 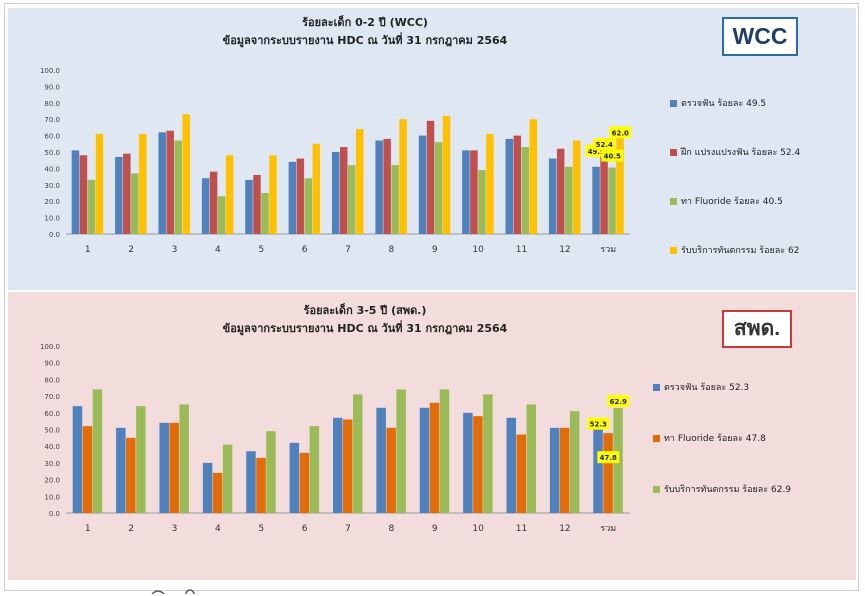 I want to click on footer-fragment, so click(x=173, y=591).